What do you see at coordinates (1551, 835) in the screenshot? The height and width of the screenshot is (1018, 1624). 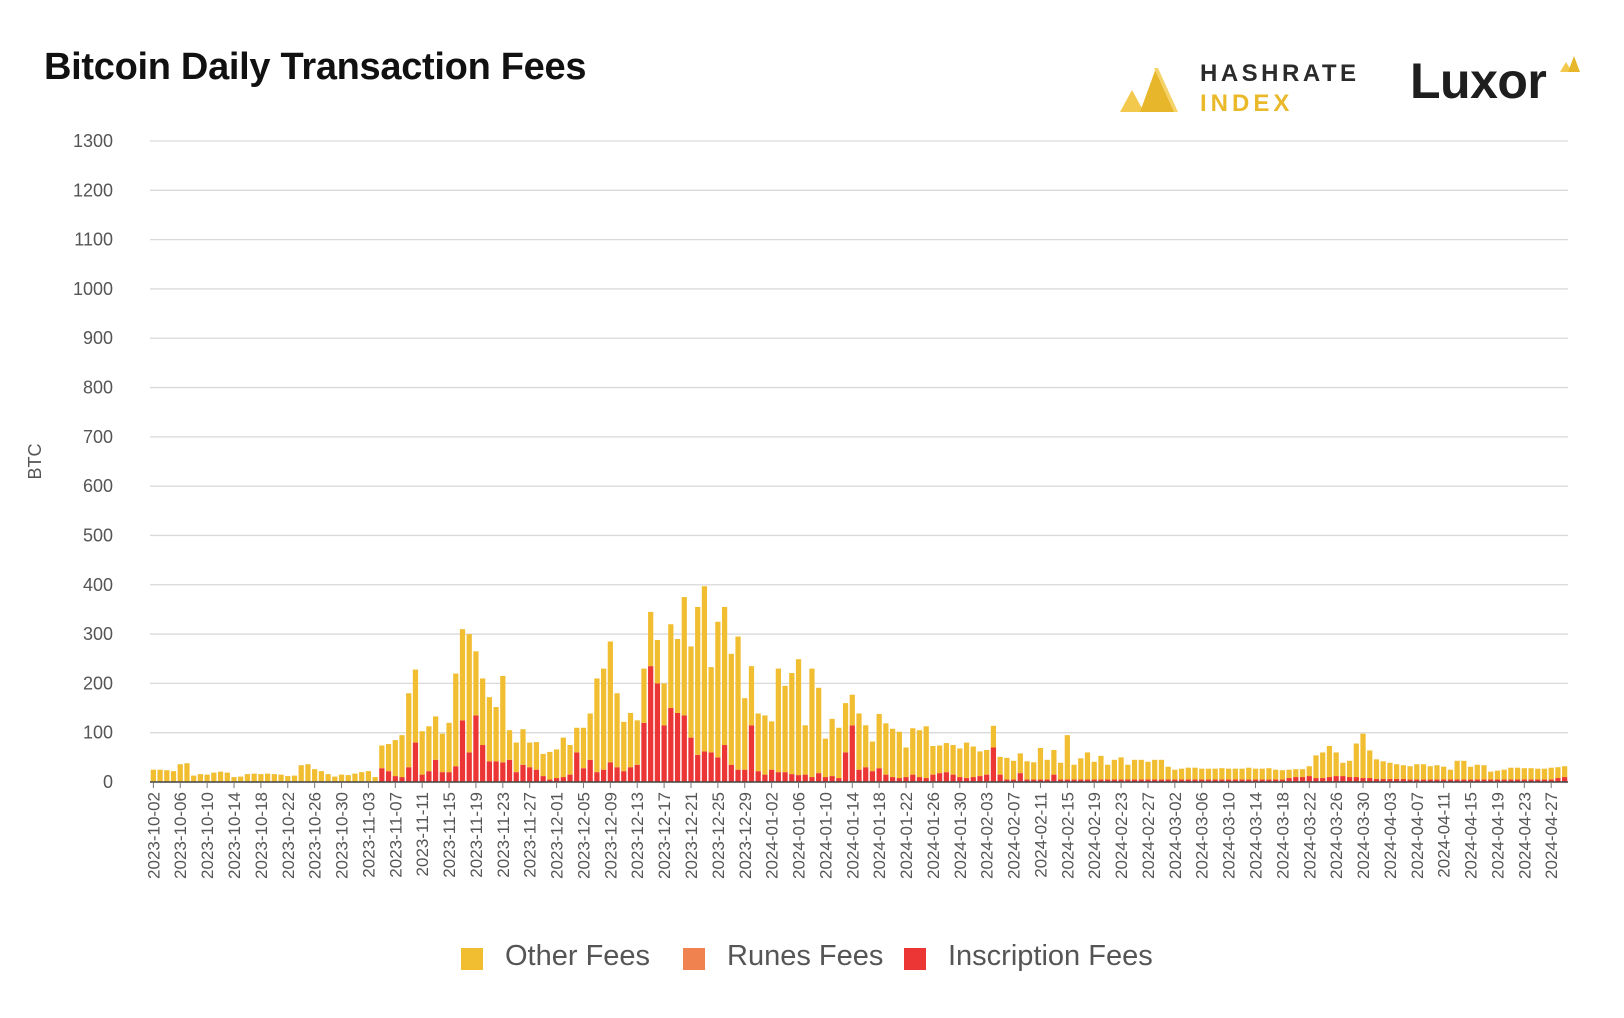 I see `x-tick-label: 2024-04-27` at bounding box center [1551, 835].